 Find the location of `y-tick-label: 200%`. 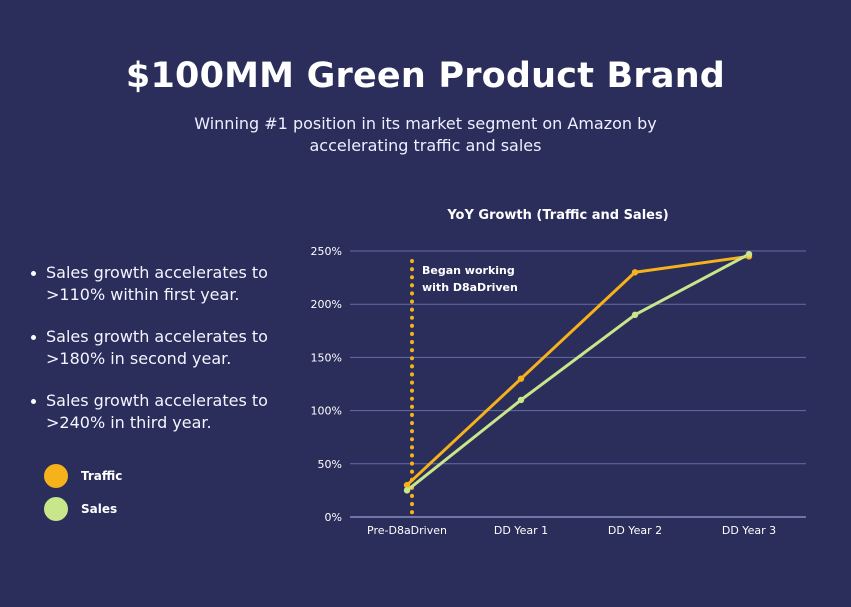

y-tick-label: 200% is located at coordinates (326, 304).